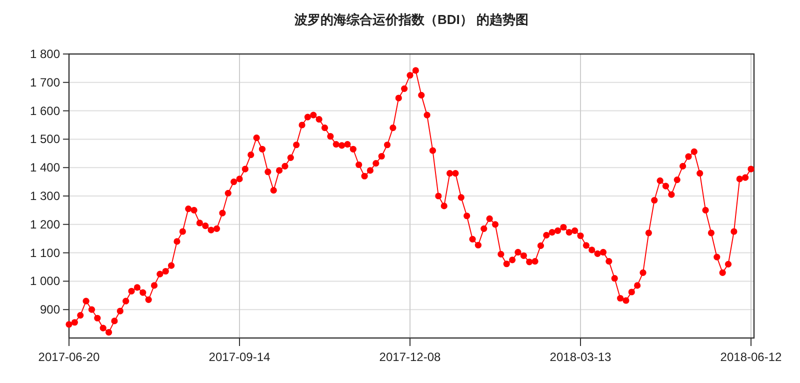 The height and width of the screenshot is (383, 800). What do you see at coordinates (45, 82) in the screenshot?
I see `y-tick-label: 1 700` at bounding box center [45, 82].